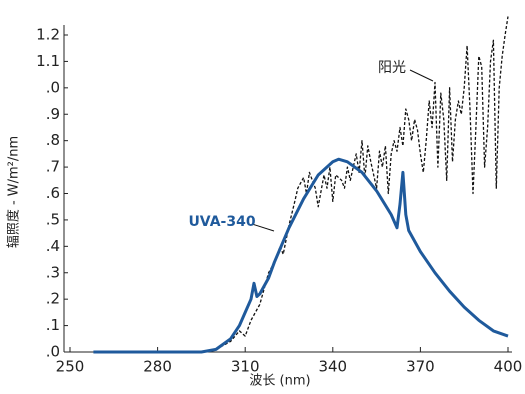 The height and width of the screenshot is (394, 525). What do you see at coordinates (279, 381) in the screenshot?
I see `x-axis-label: 波长 (nm)` at bounding box center [279, 381].